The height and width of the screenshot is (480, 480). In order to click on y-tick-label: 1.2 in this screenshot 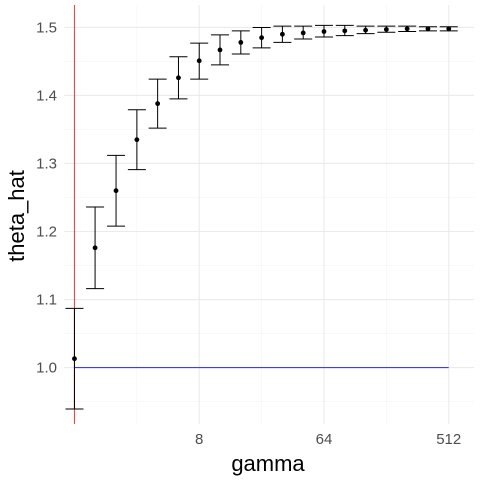, I will do `click(46, 232)`.